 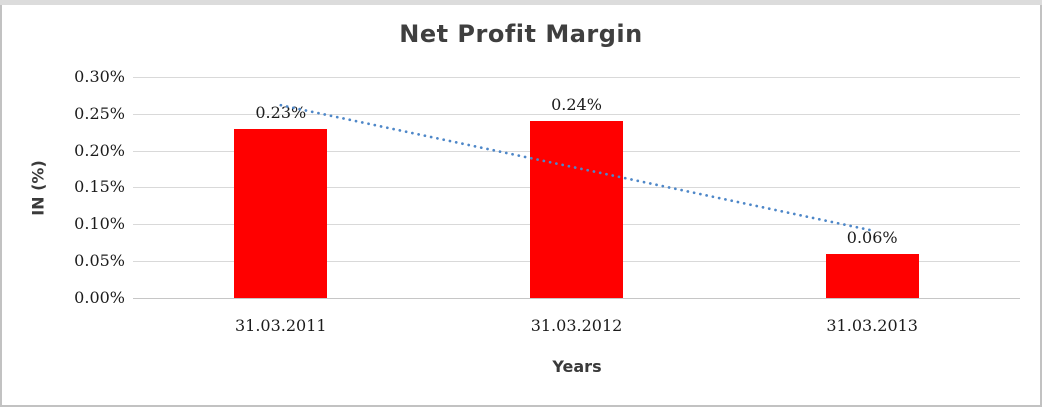 I want to click on y-tick-label: 0.05%, so click(x=99, y=260).